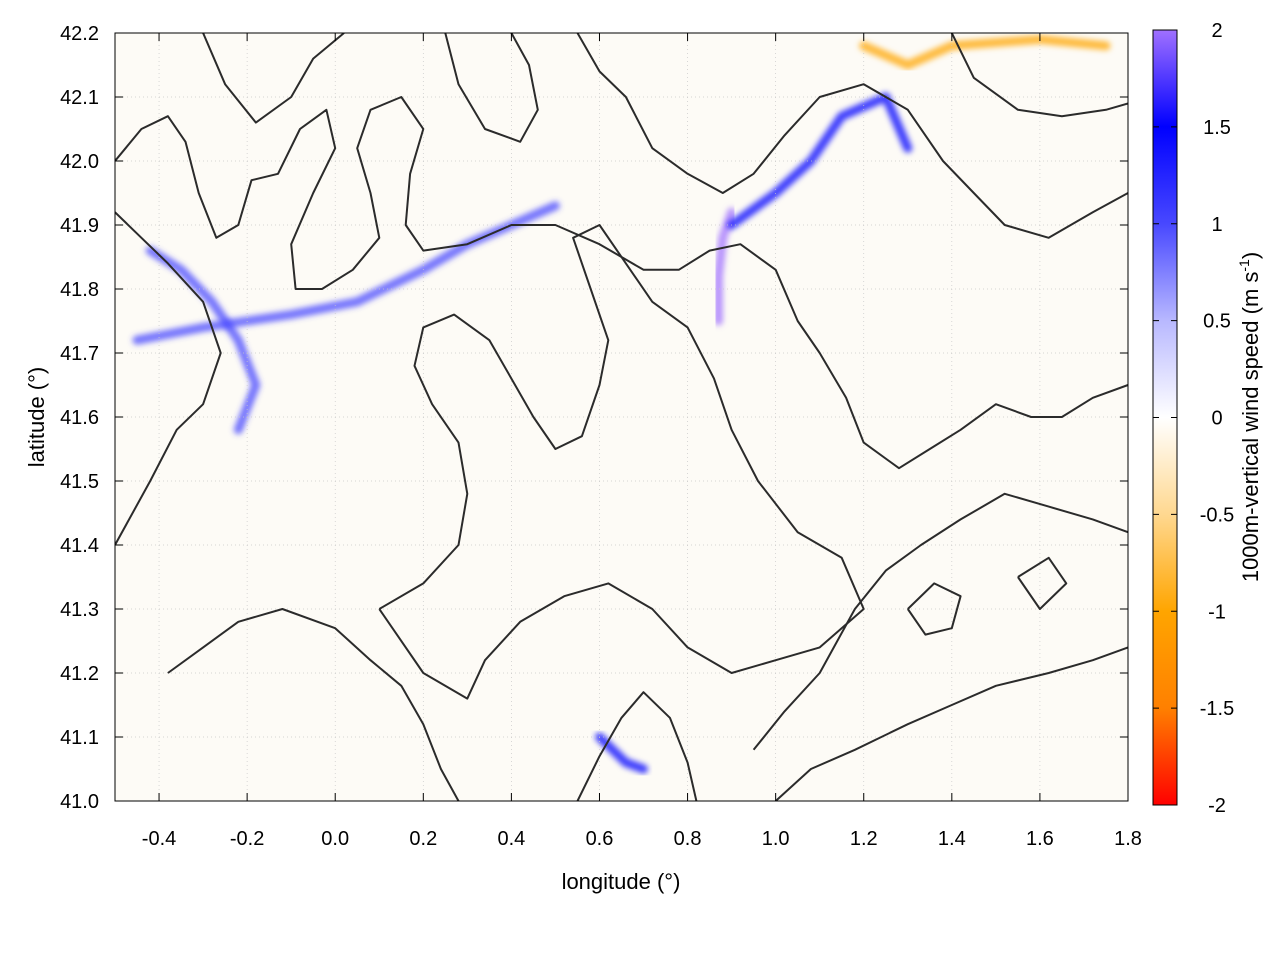 This screenshot has width=1280, height=960. What do you see at coordinates (1250, 427) in the screenshot?
I see `colorbar-label-text: 1000m-vertical wind speed (m s` at bounding box center [1250, 427].